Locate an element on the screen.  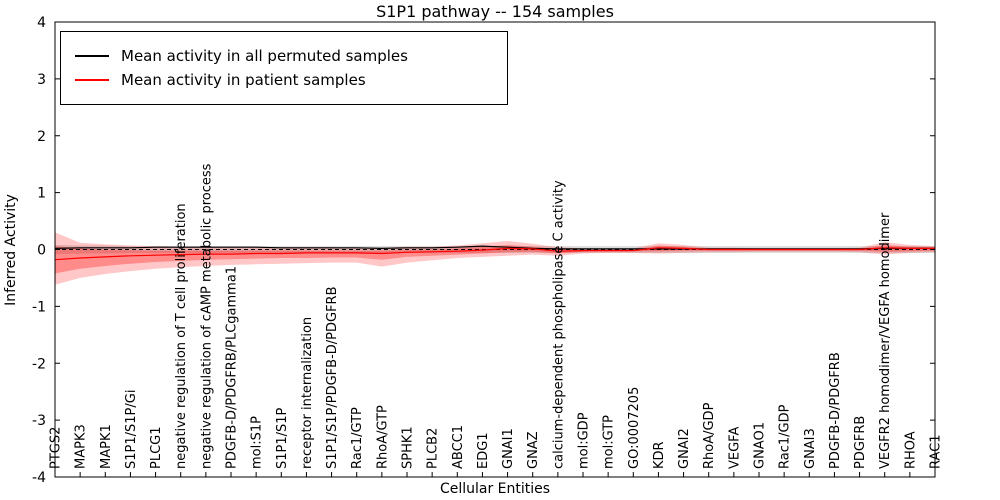
x-tick-label: Rac1/GDP is located at coordinates (785, 436).